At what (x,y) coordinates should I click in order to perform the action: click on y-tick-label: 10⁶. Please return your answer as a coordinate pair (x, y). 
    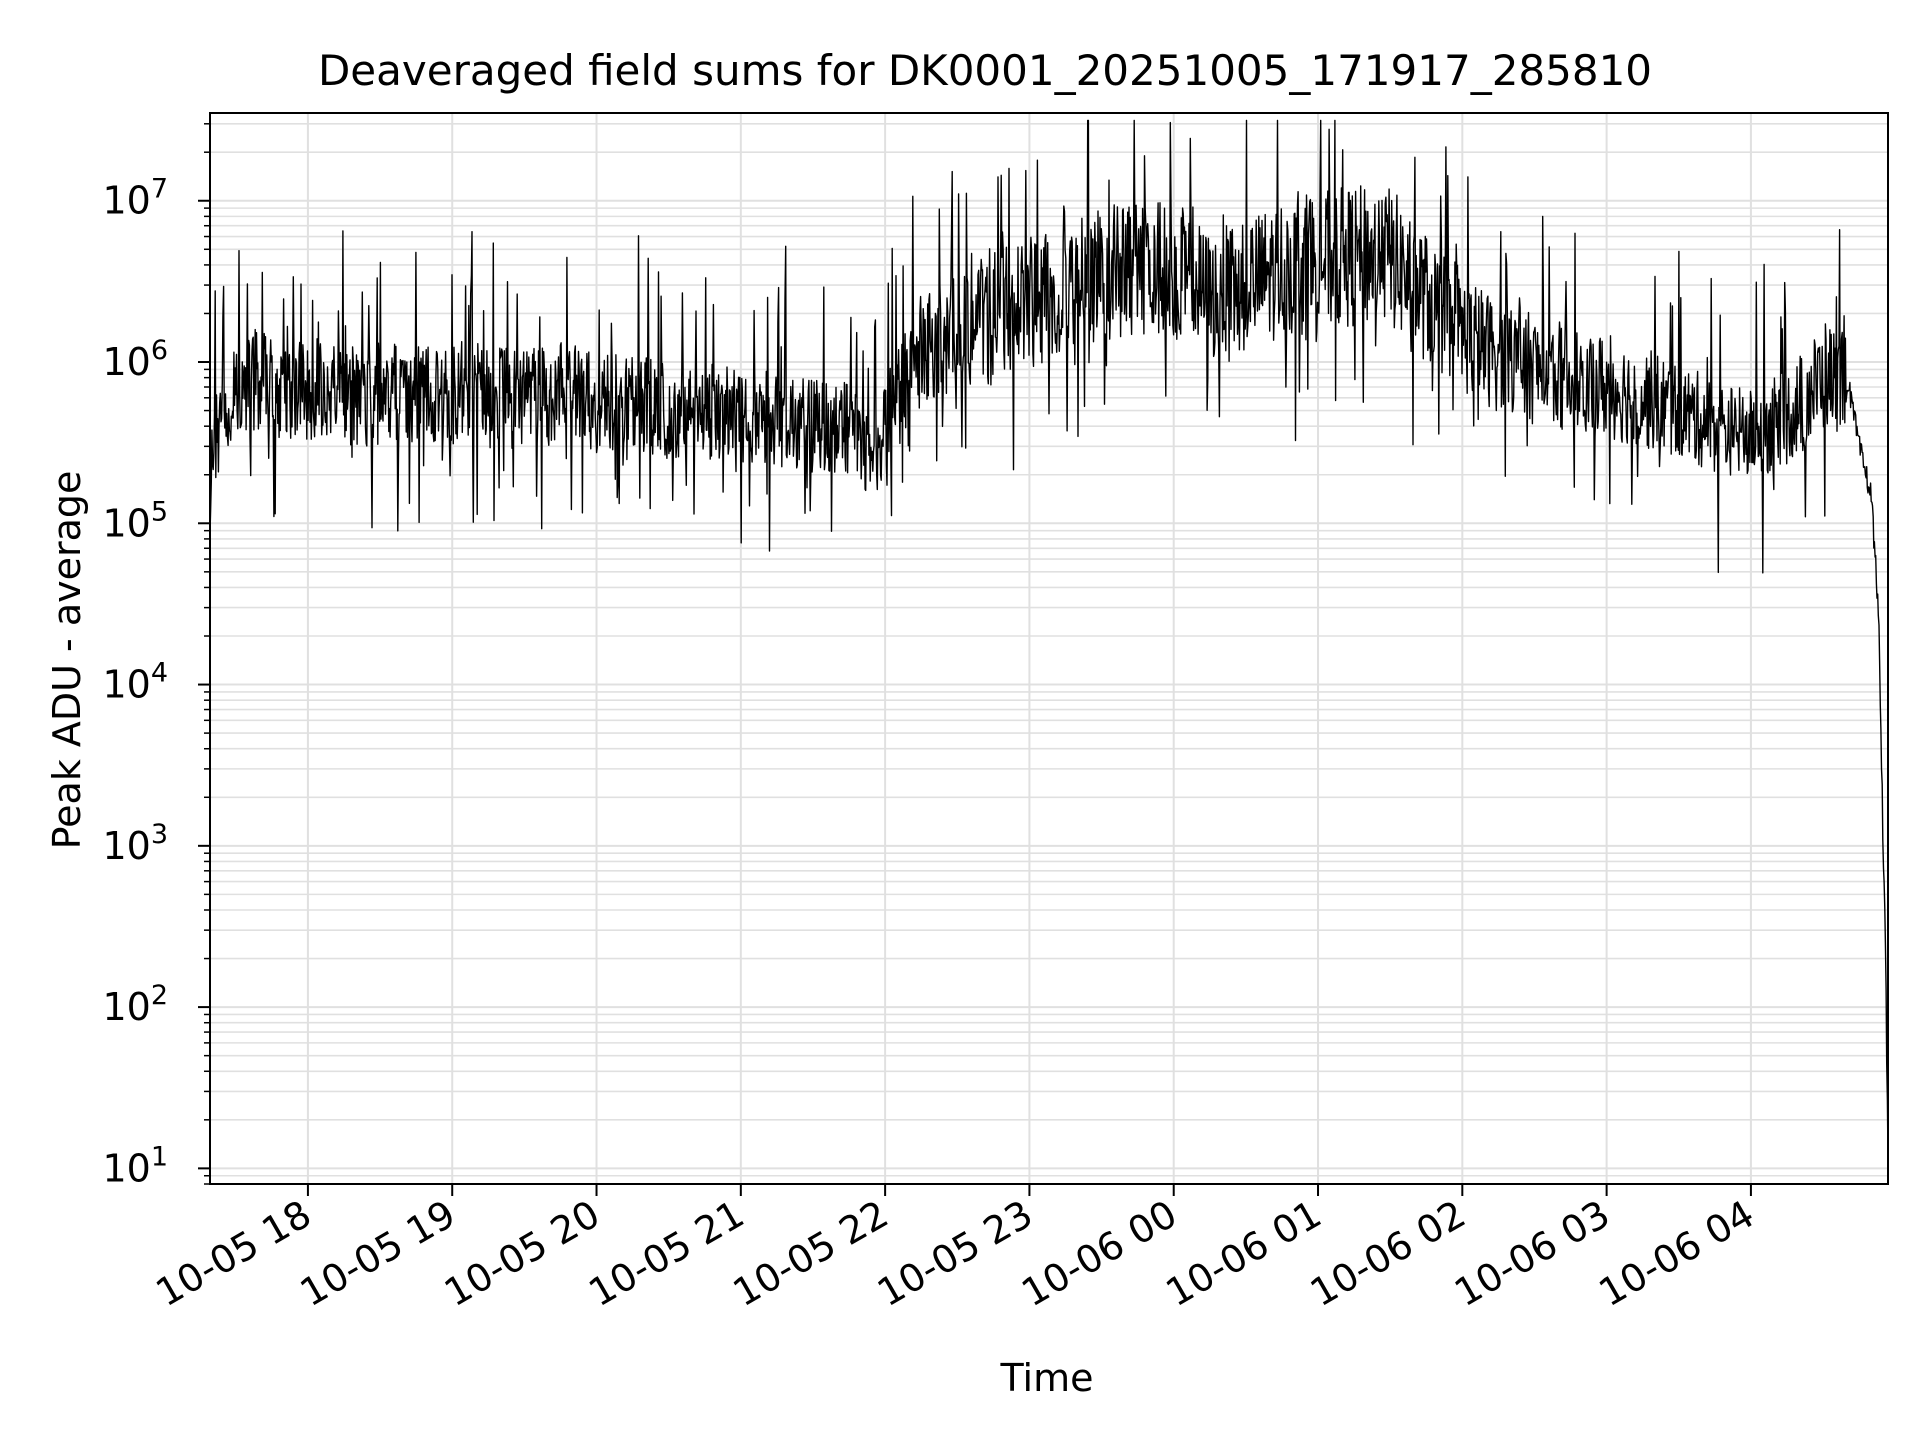
    Looking at the image, I should click on (135, 359).